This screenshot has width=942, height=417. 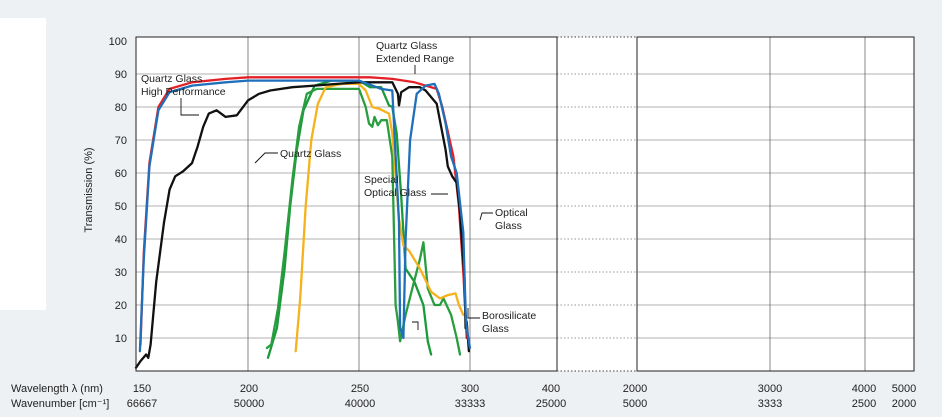 I want to click on y-tick-label: 60, so click(x=121, y=174).